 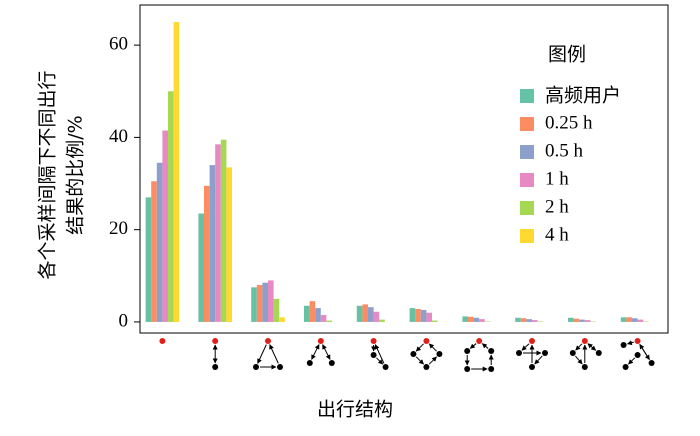 I want to click on legend-label: 4 h, so click(x=557, y=234).